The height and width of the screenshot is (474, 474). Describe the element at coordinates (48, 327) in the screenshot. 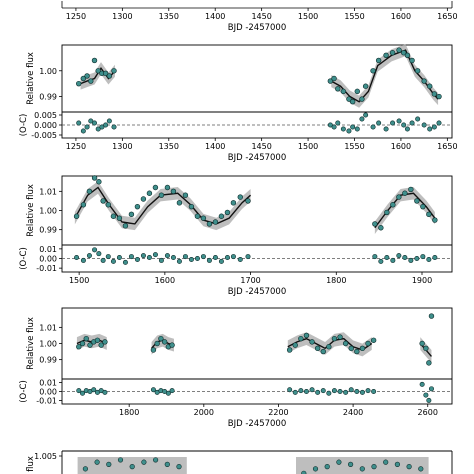

I see `y-tick-label: 1.01` at that location.